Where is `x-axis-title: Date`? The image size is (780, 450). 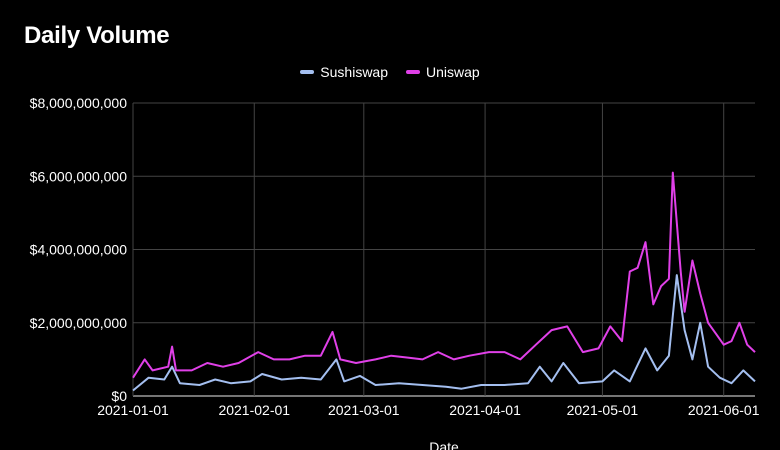 x-axis-title: Date is located at coordinates (444, 444).